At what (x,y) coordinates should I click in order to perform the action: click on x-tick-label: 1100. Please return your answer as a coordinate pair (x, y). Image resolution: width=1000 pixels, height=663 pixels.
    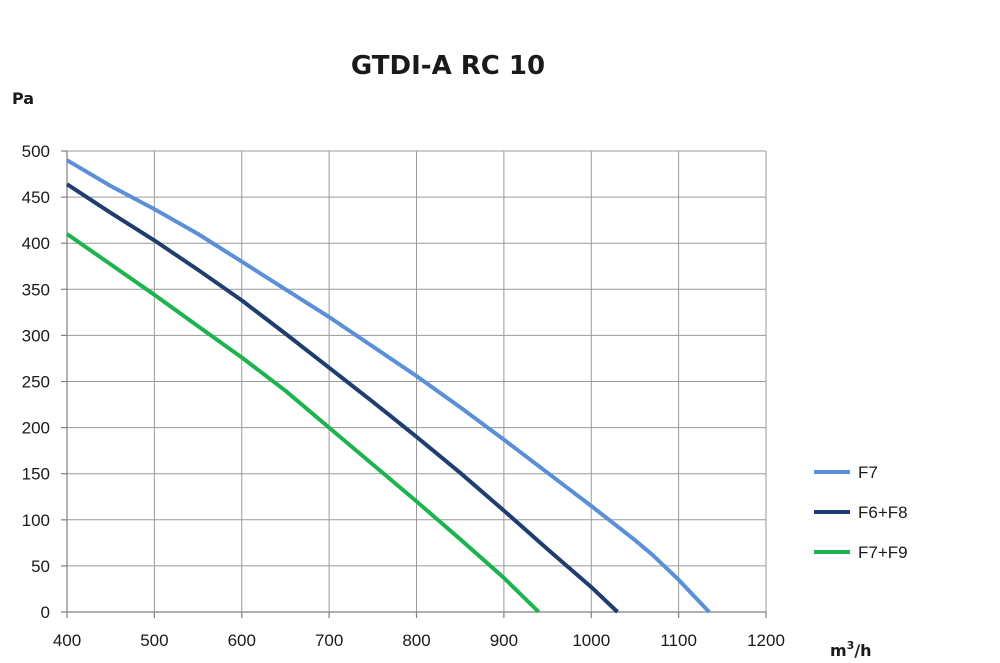
    Looking at the image, I should click on (678, 640).